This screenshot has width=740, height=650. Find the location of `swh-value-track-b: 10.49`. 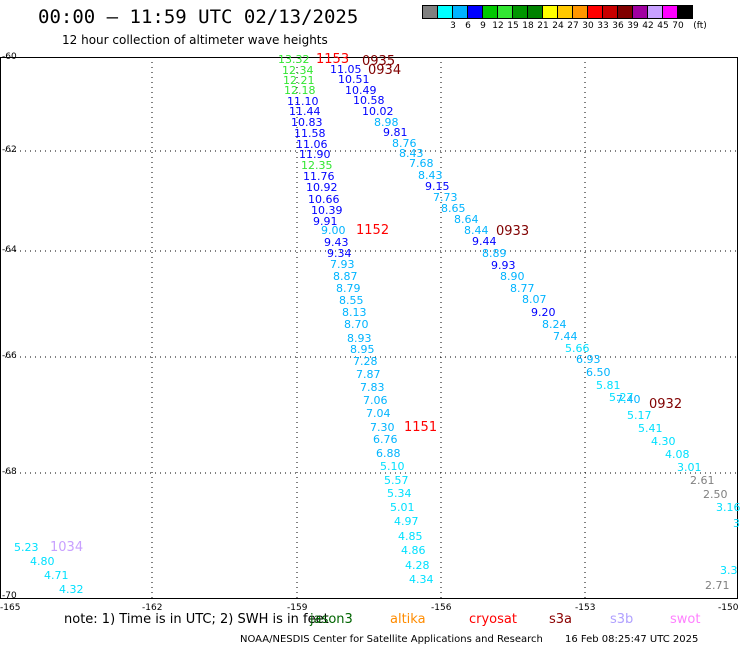

swh-value-track-b: 10.49 is located at coordinates (361, 90).